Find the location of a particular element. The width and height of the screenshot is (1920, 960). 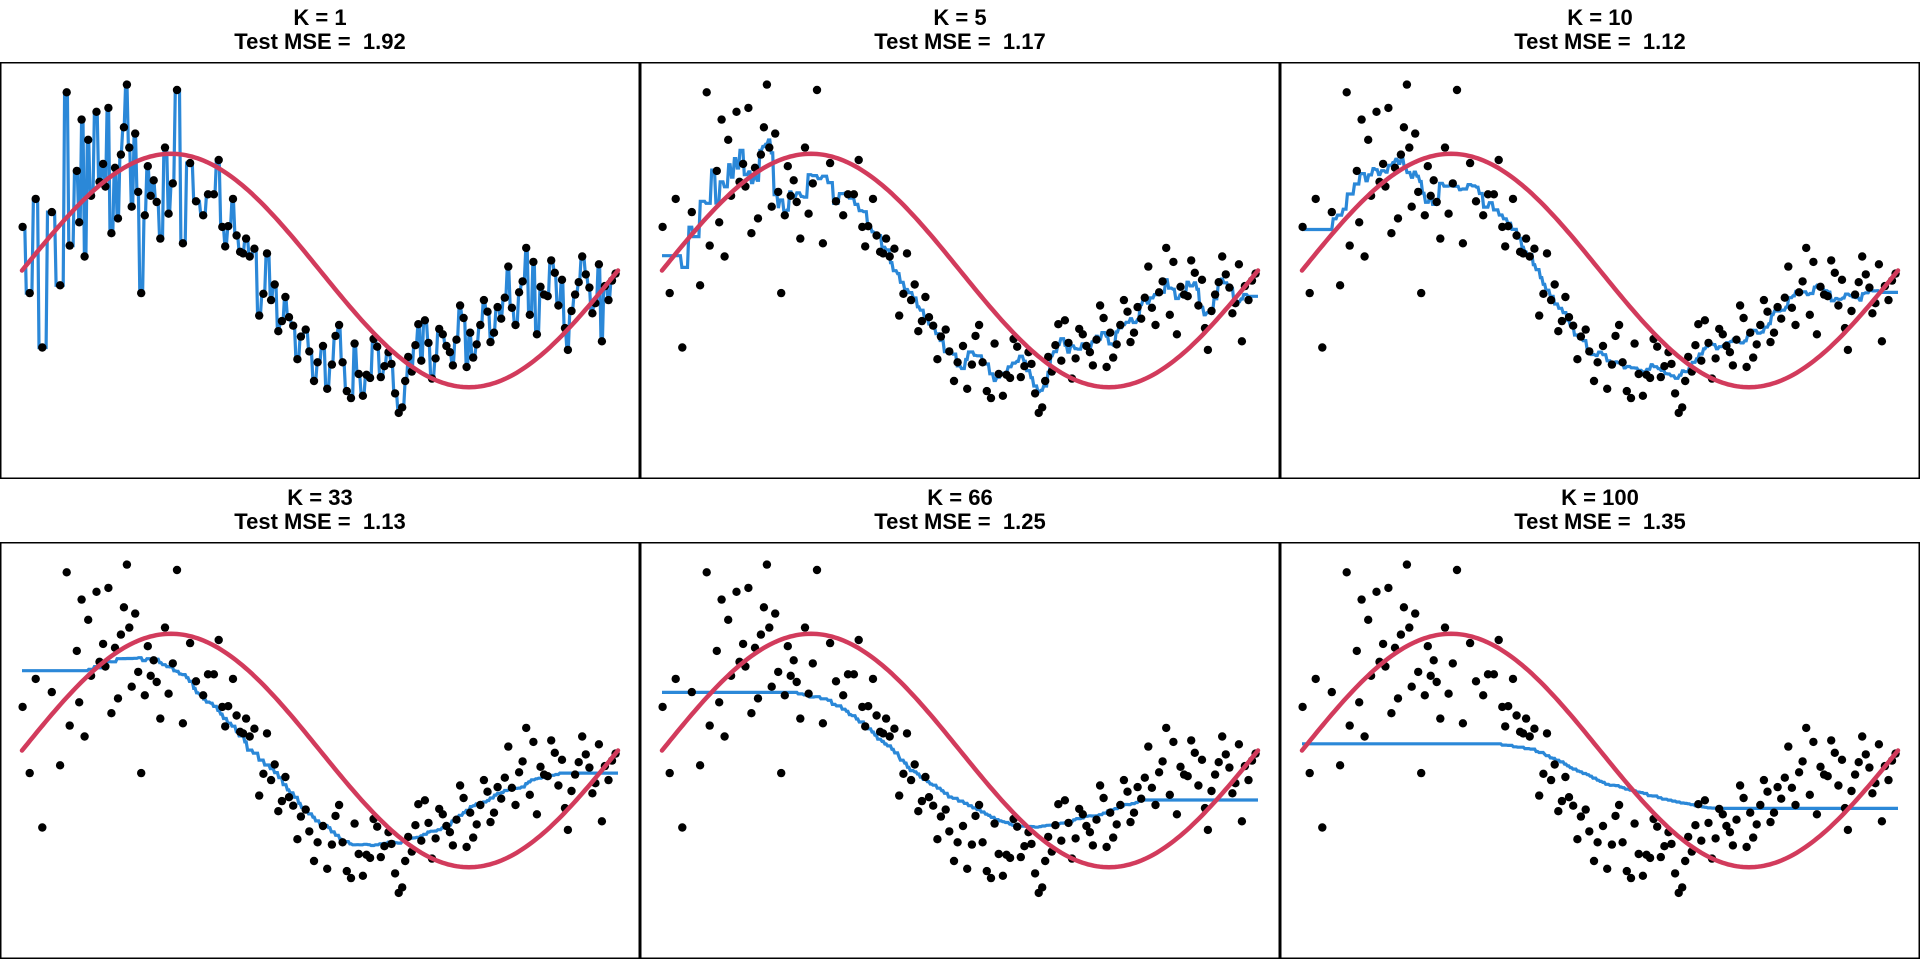

panel-k66 is located at coordinates (960, 750).